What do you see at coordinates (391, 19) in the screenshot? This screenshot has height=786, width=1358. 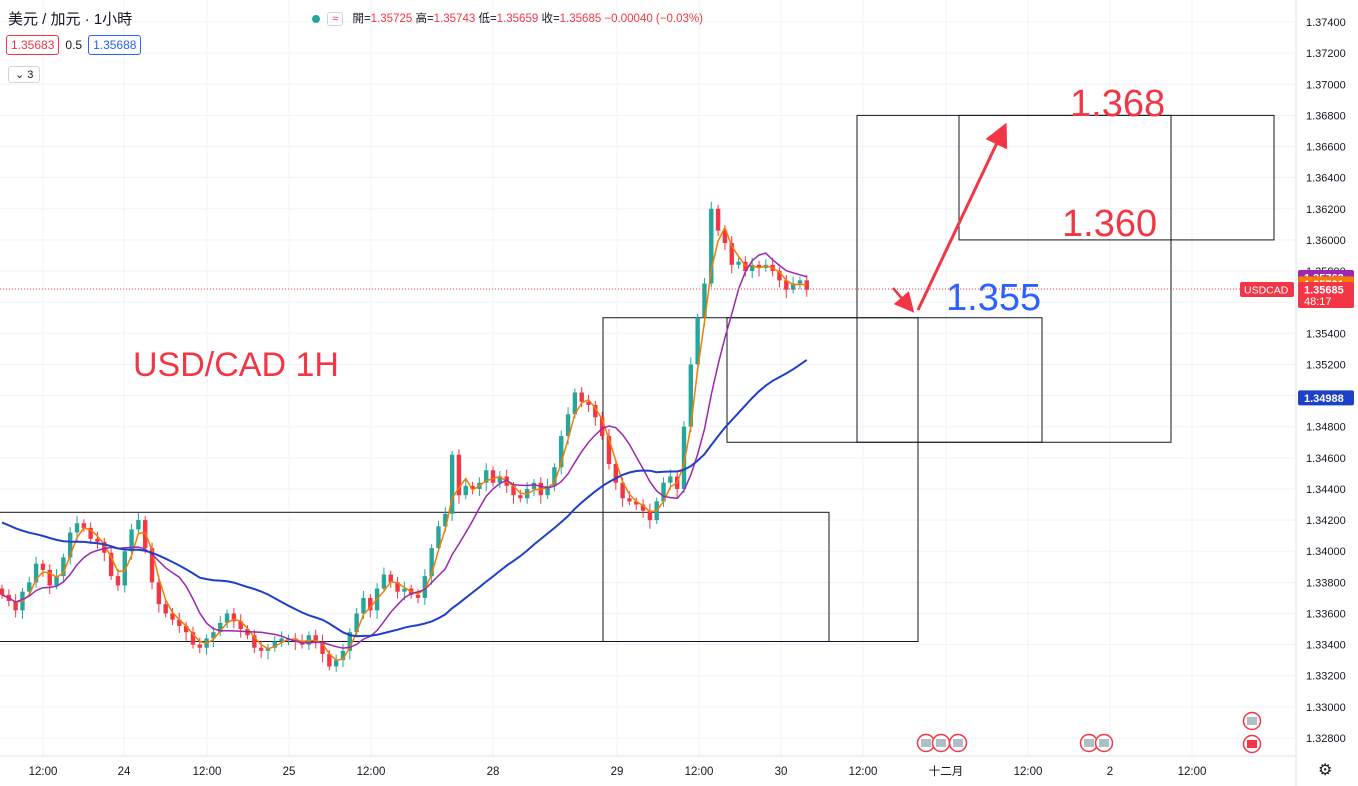 I see `open-value: 1.35725` at bounding box center [391, 19].